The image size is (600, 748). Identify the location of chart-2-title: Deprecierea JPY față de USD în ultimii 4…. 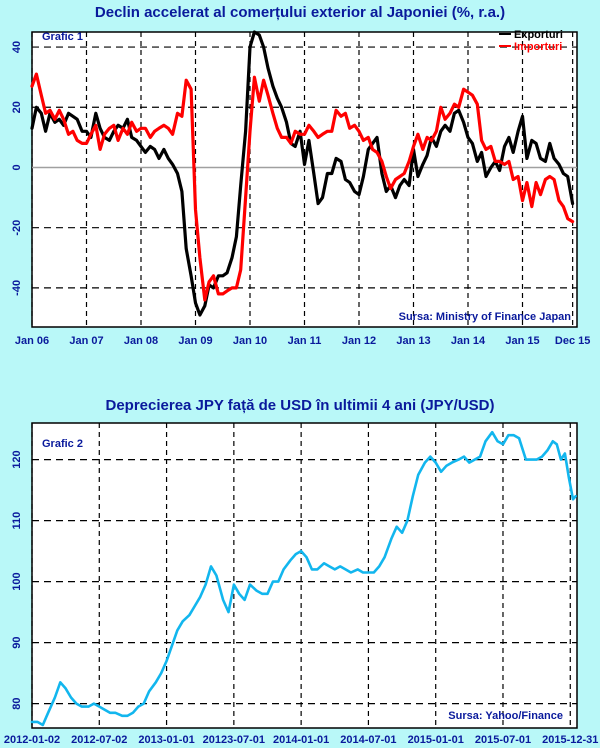
(299, 405).